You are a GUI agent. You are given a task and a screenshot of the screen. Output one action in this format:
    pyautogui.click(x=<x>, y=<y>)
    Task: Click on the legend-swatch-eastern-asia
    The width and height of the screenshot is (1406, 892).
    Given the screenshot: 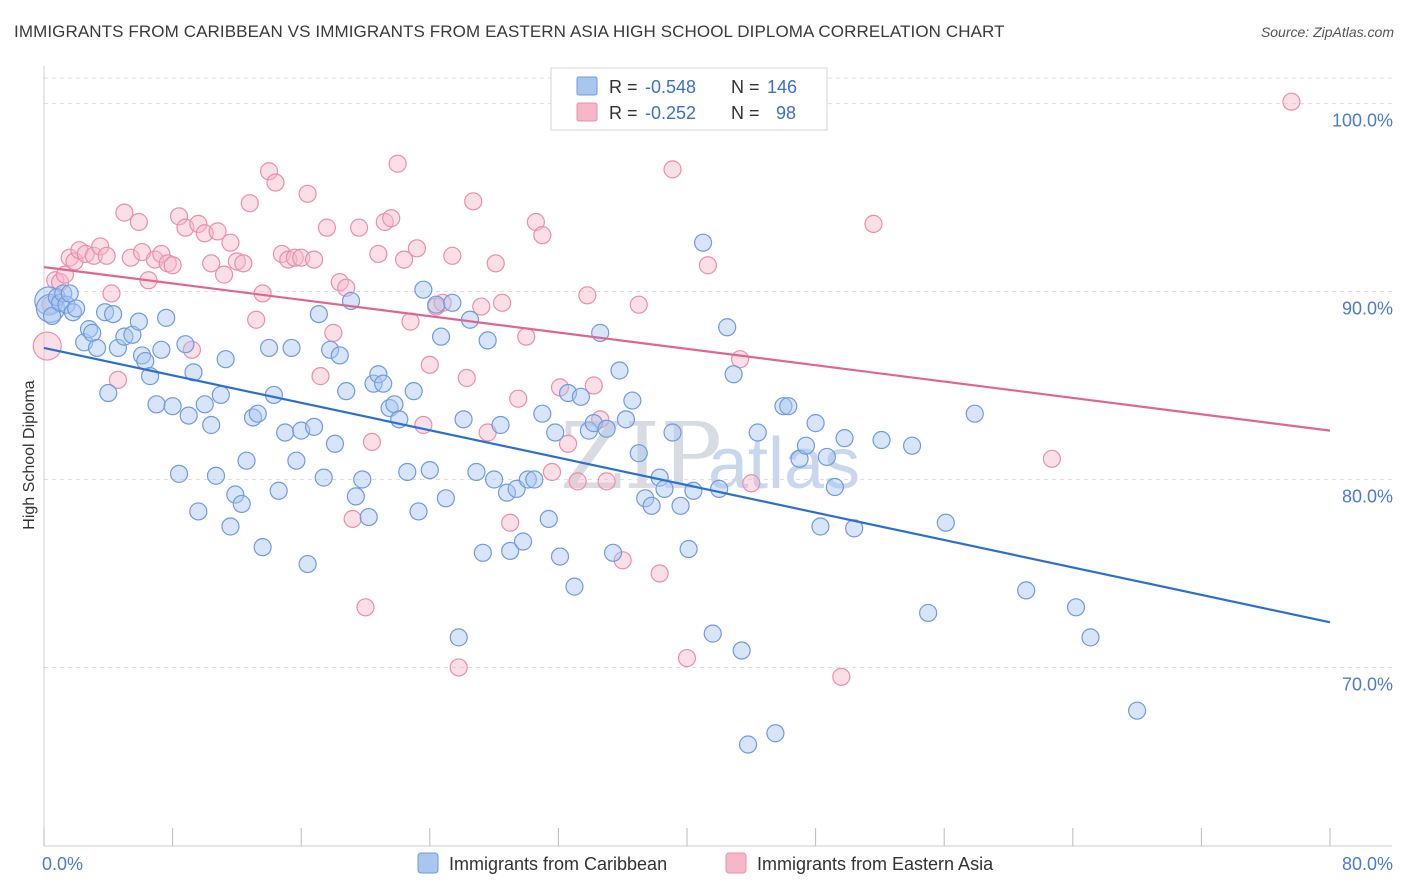 What is the action you would take?
    pyautogui.click(x=587, y=112)
    